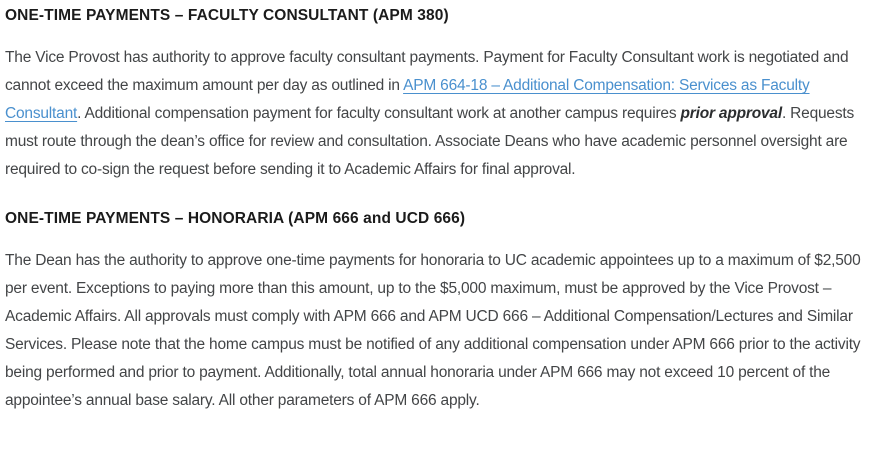 Image resolution: width=896 pixels, height=470 pixels. I want to click on prior-approval-emphasis: prior approval, so click(731, 113).